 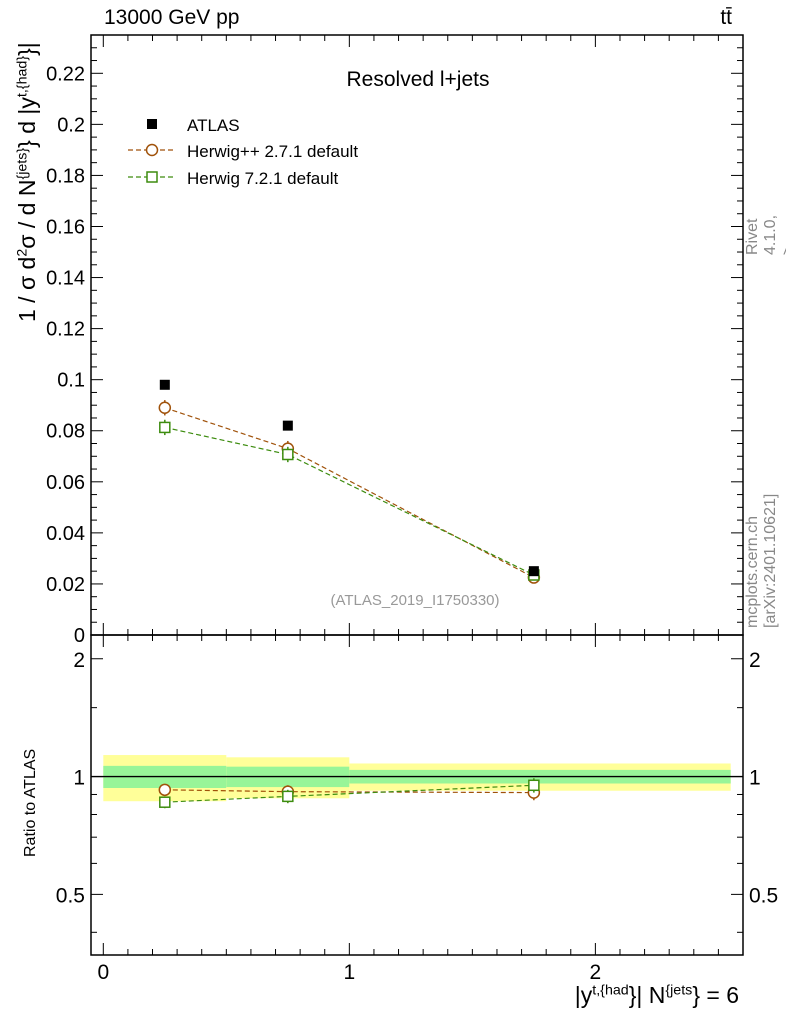 I want to click on main-series-layer, so click(x=349, y=481).